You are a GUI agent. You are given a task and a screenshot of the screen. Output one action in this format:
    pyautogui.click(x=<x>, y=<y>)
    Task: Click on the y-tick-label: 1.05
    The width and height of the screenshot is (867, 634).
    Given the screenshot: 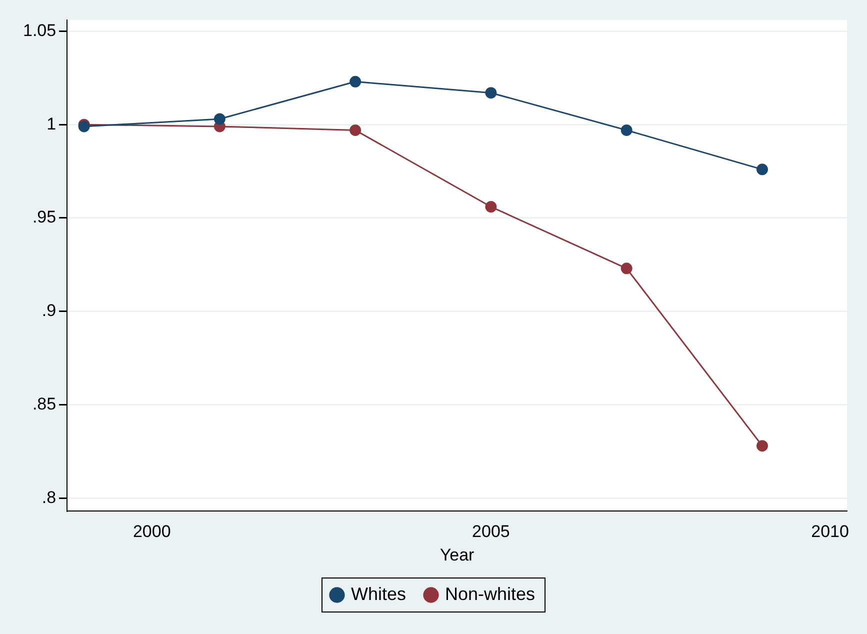 What is the action you would take?
    pyautogui.click(x=39, y=30)
    